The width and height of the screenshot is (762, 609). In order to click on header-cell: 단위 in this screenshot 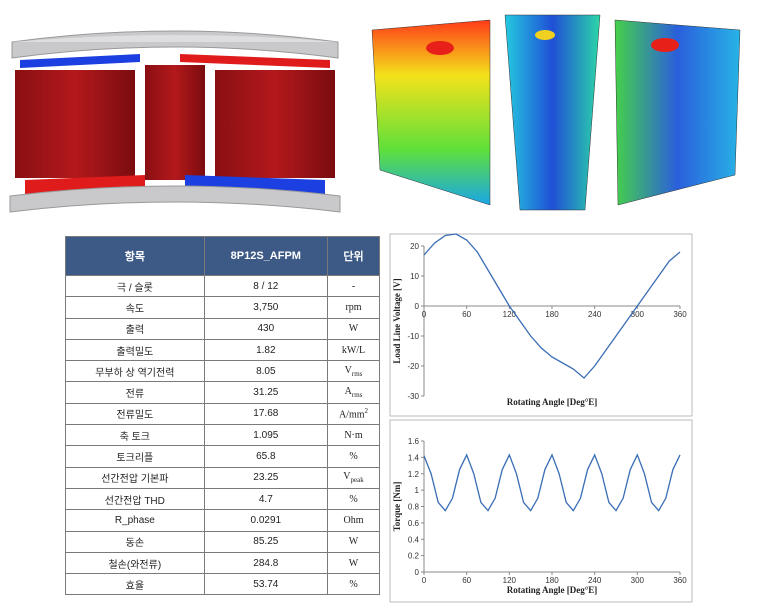, I will do `click(353, 256)`.